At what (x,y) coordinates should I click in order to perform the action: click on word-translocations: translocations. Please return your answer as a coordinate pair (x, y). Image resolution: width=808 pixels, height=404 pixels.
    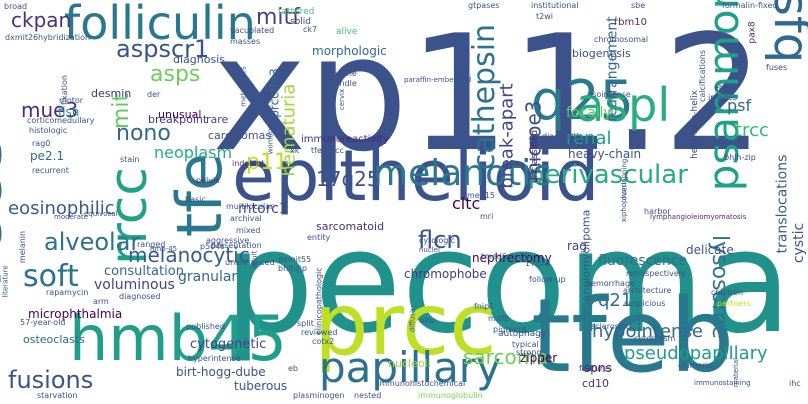
    Looking at the image, I should click on (782, 204).